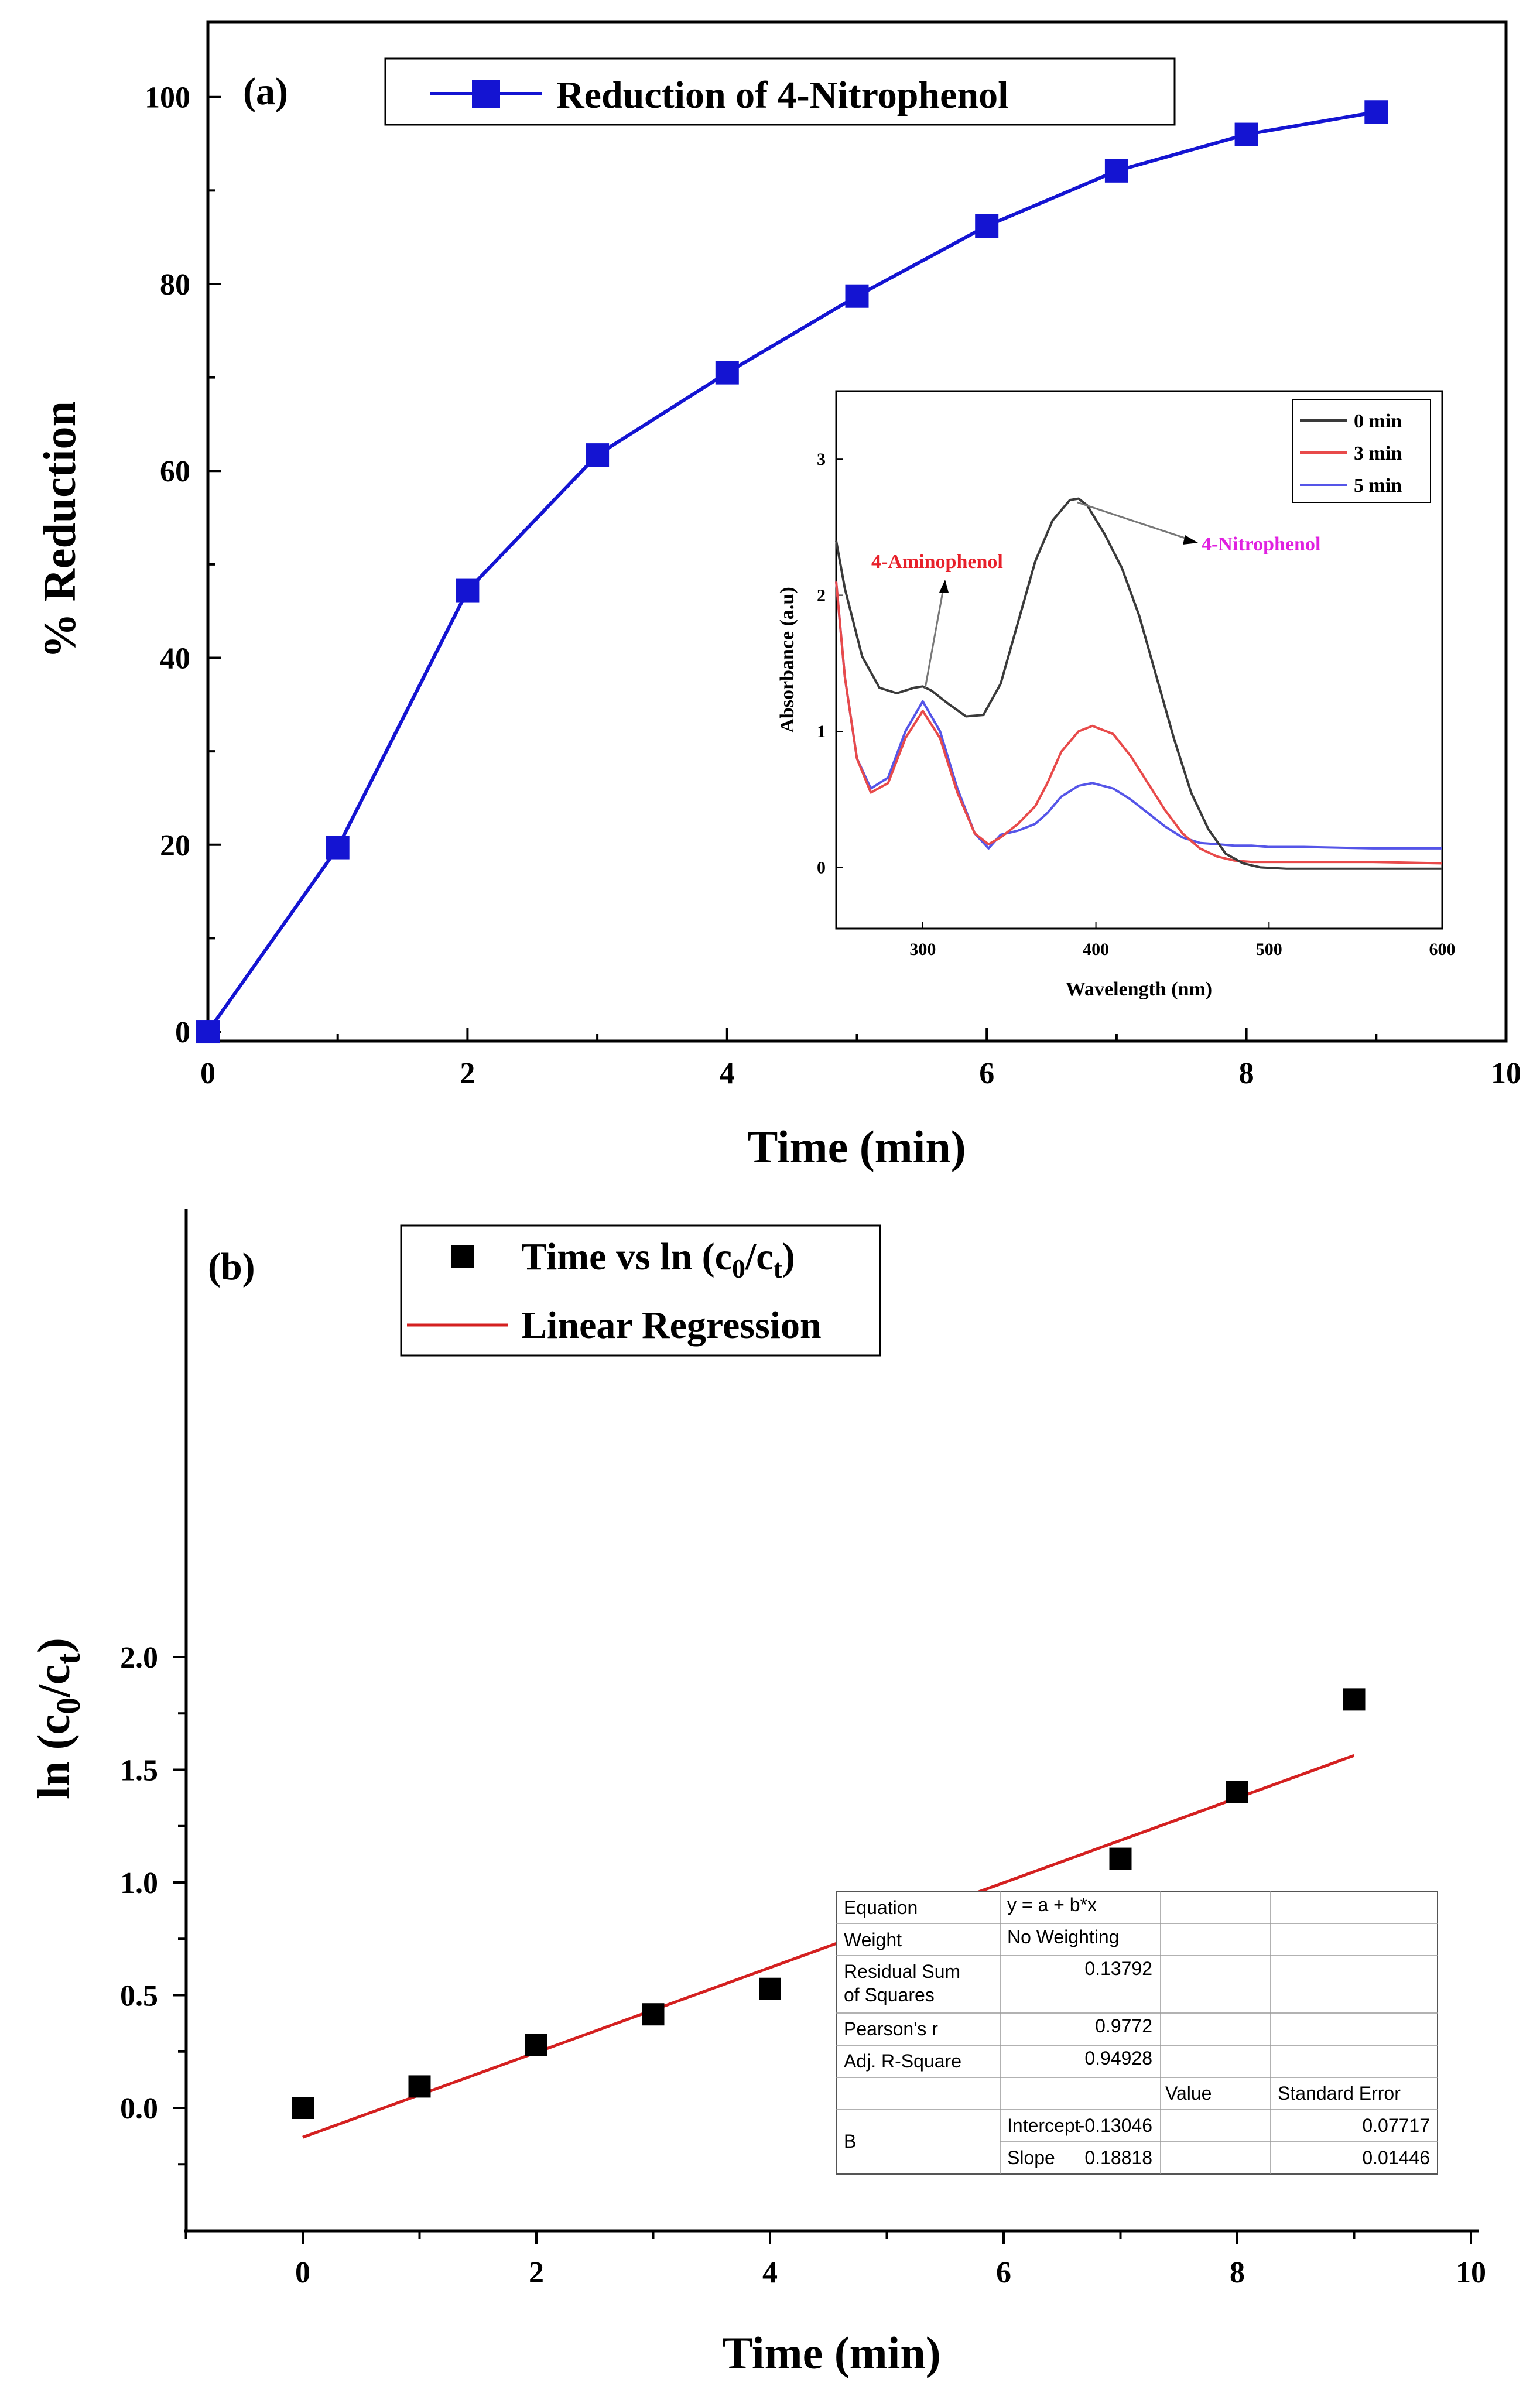 The width and height of the screenshot is (1540, 2386). I want to click on inset-y-axis-label: Absorbance (a.u), so click(787, 659).